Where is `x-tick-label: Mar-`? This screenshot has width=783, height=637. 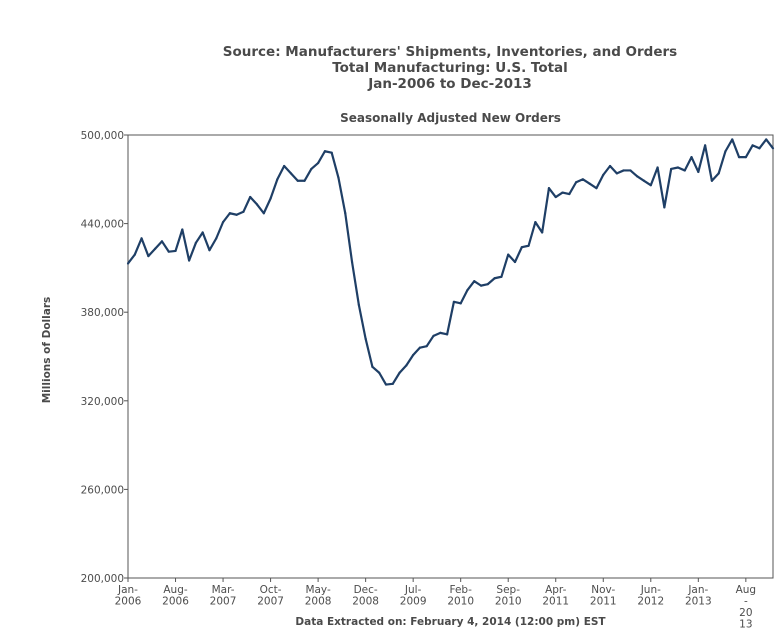 x-tick-label: Mar- is located at coordinates (223, 590).